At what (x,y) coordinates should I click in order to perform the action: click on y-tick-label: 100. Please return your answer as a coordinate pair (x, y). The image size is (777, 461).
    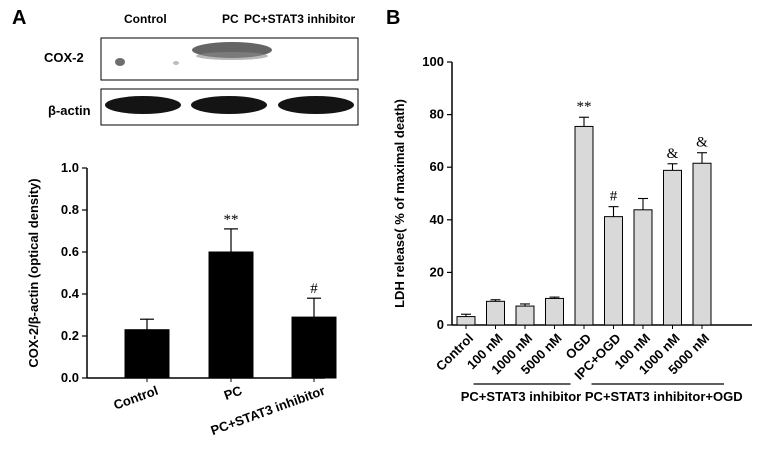
    Looking at the image, I should click on (433, 61).